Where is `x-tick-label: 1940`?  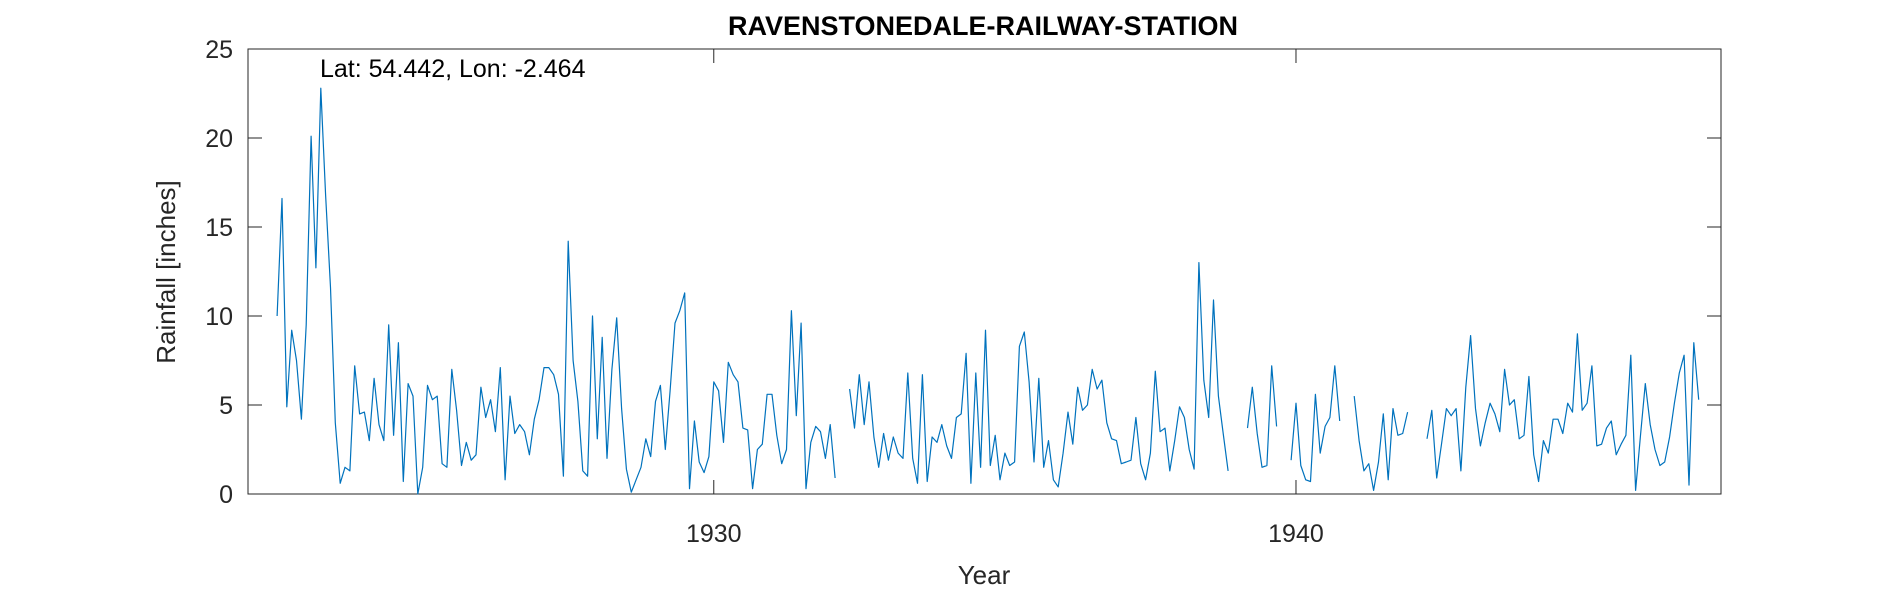
x-tick-label: 1940 is located at coordinates (1296, 534).